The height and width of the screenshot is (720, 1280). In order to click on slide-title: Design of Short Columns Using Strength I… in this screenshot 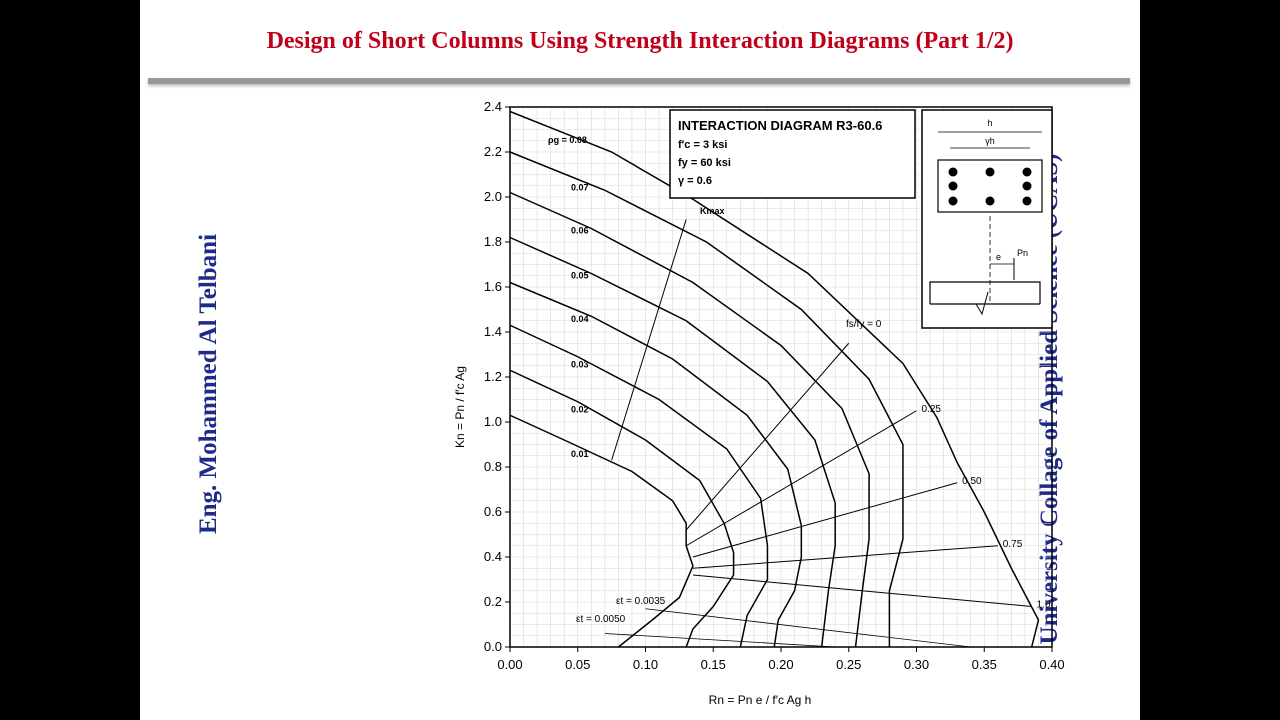, I will do `click(640, 41)`.